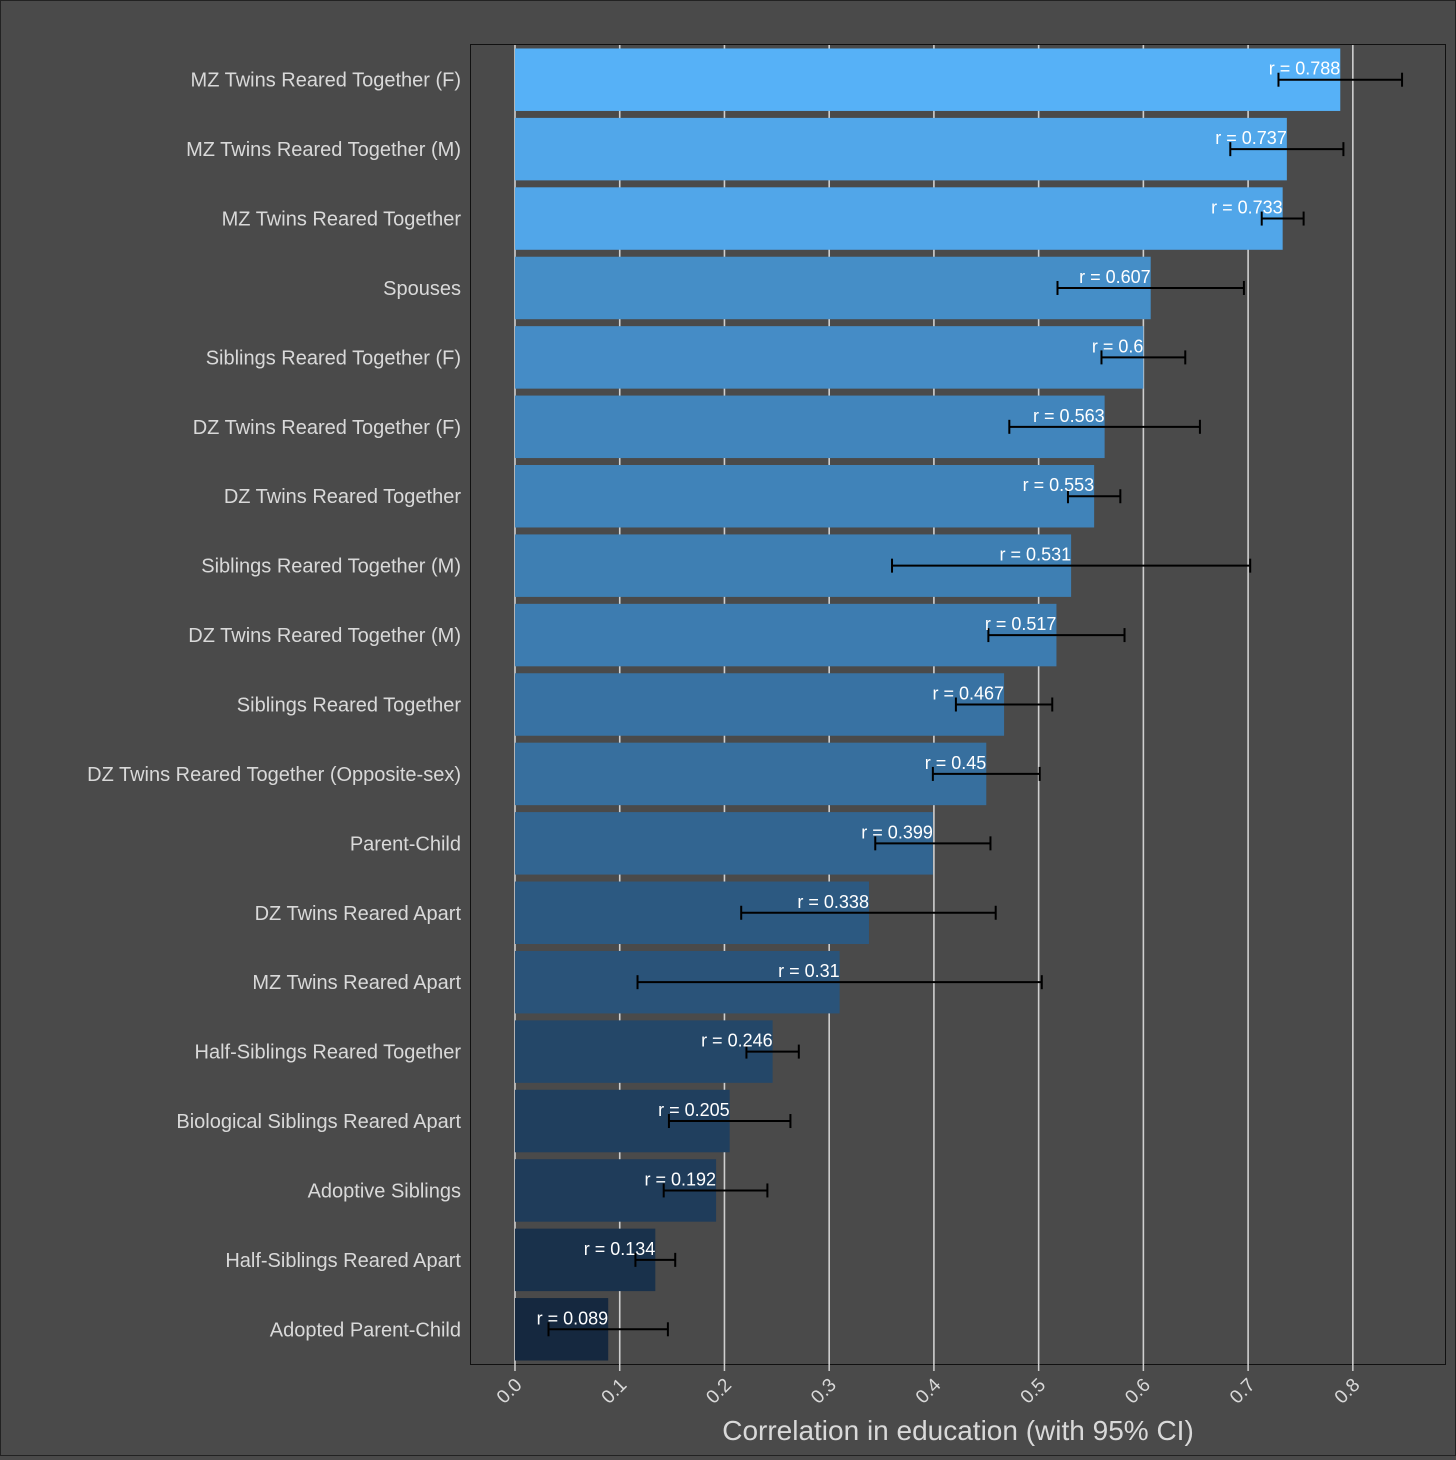 The width and height of the screenshot is (1456, 1460). Describe the element at coordinates (897, 832) in the screenshot. I see `value-label: r = 0.399` at that location.